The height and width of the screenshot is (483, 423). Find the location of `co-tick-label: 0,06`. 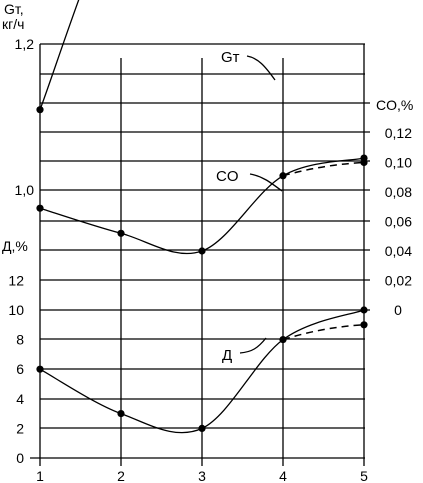

co-tick-label: 0,06 is located at coordinates (398, 222).